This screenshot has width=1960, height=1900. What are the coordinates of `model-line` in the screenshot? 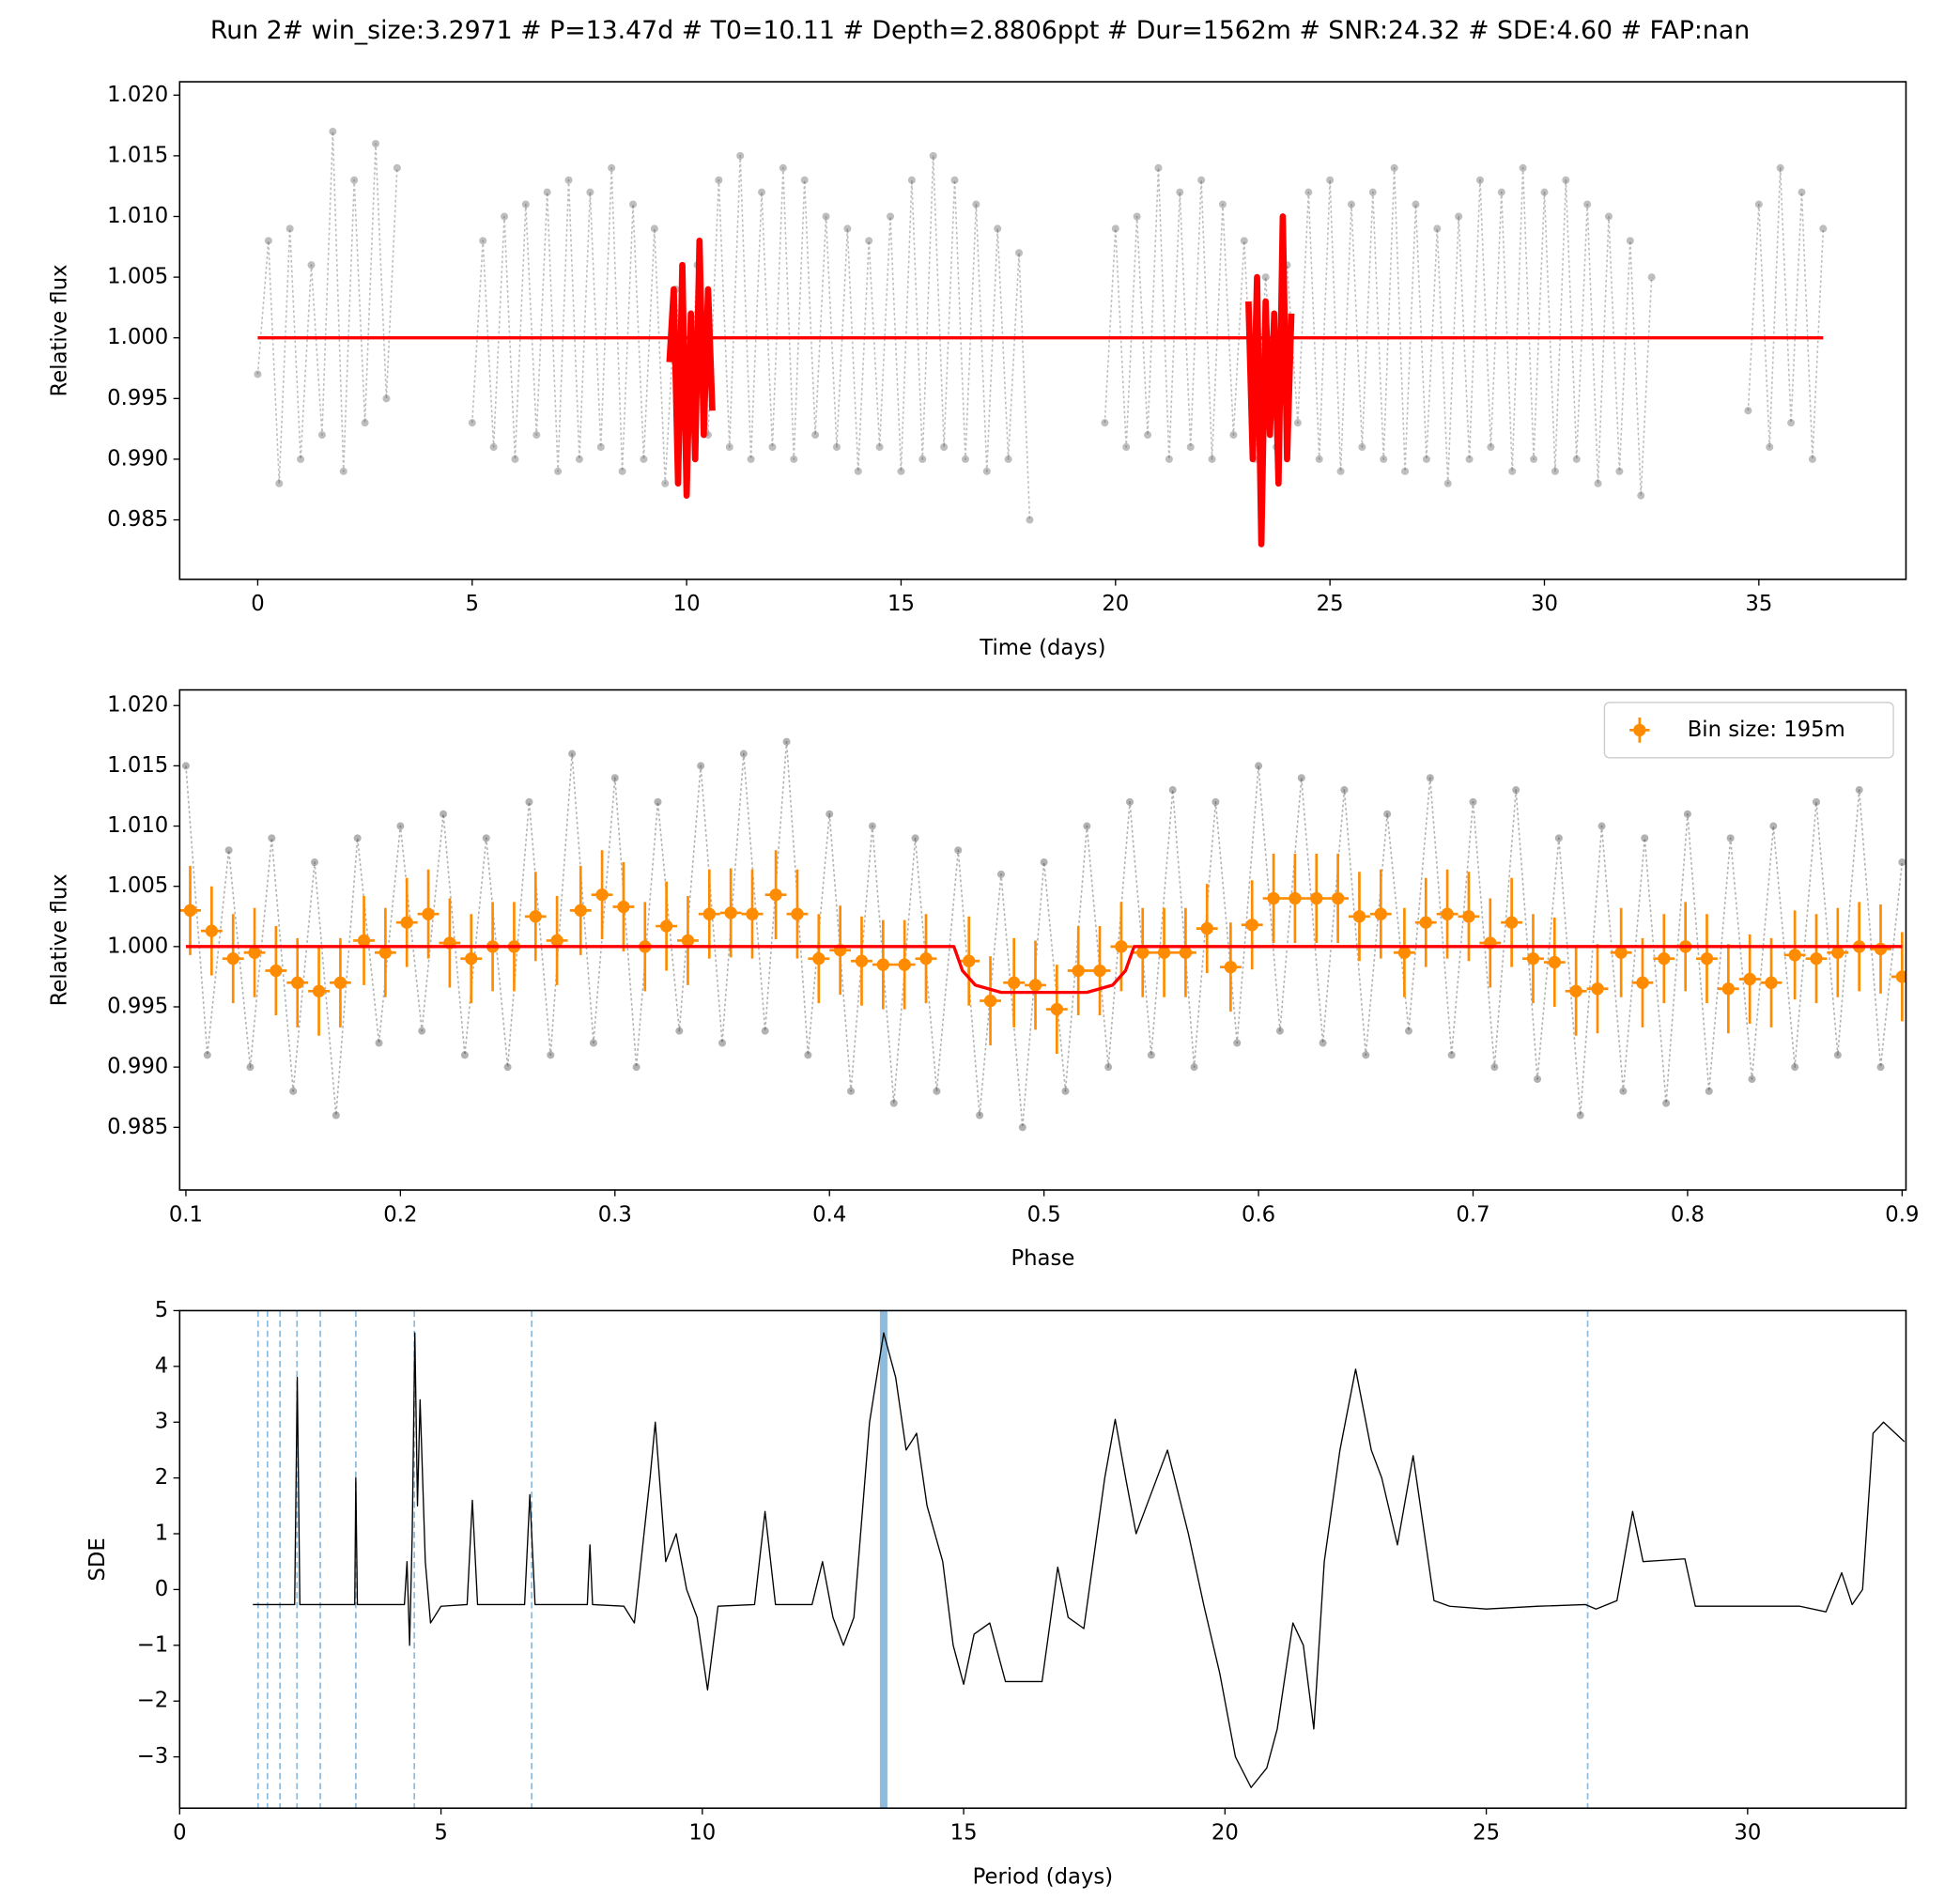 It's located at (1044, 970).